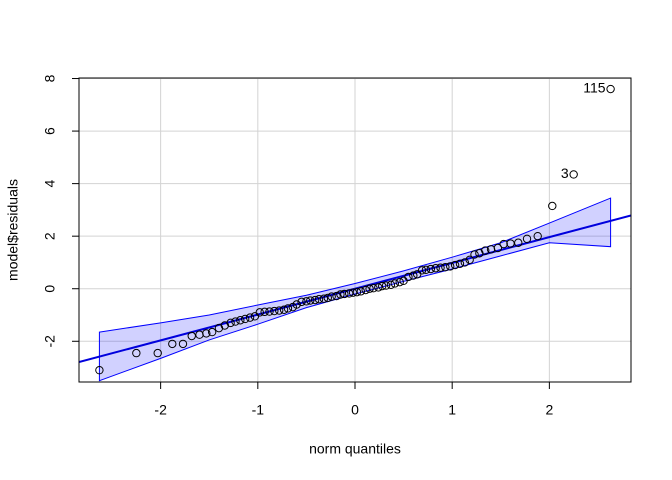 The image size is (672, 480). What do you see at coordinates (50, 78) in the screenshot?
I see `y-tick-label: 8` at bounding box center [50, 78].